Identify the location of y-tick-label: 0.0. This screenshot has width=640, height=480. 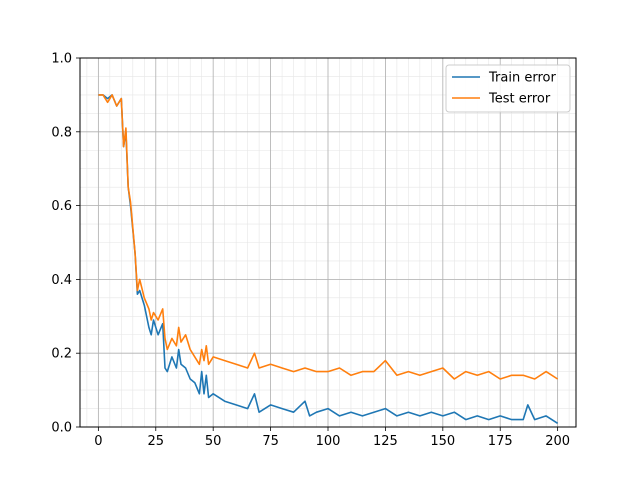
(61, 428).